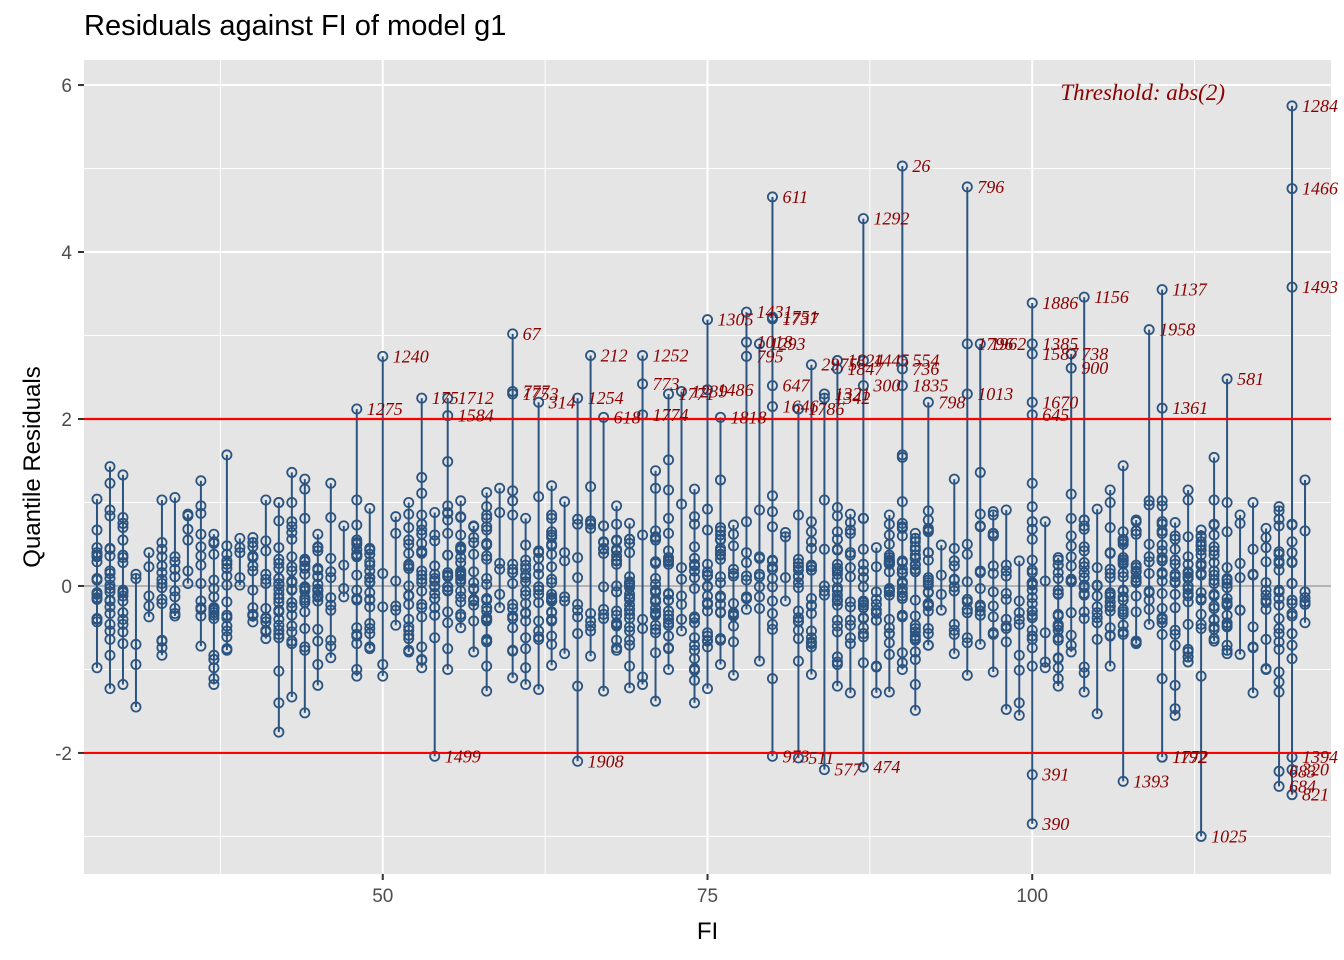  I want to click on outlier-label: 1252, so click(671, 356).